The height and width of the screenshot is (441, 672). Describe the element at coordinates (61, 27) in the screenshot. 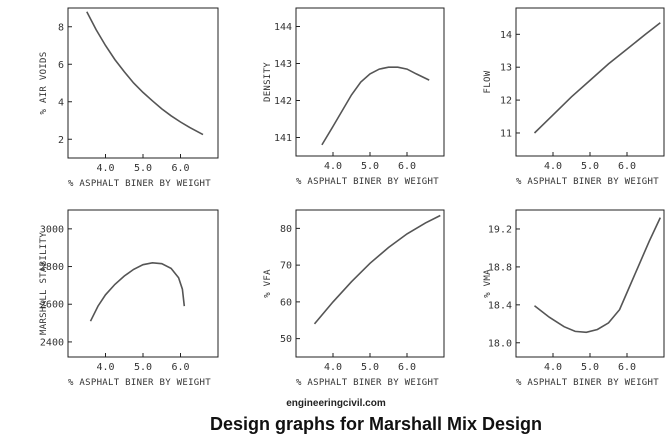

I see `y-tick-label: 8` at that location.